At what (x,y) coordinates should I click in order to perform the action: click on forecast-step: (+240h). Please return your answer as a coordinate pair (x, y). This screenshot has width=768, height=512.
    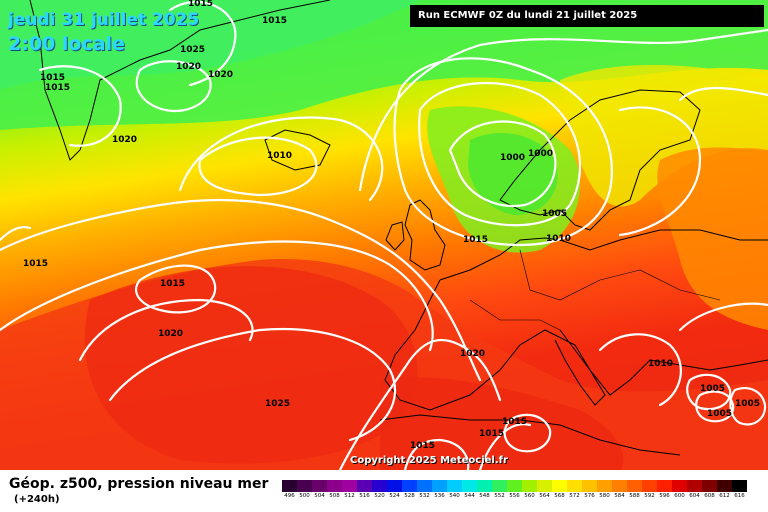
    Looking at the image, I should click on (37, 499).